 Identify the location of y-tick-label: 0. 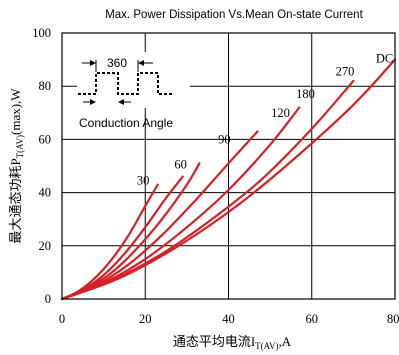
(48, 299).